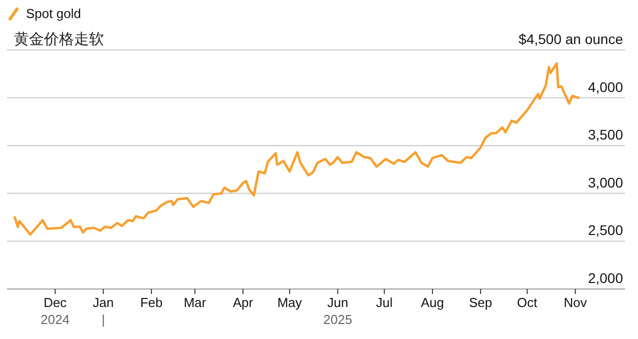 The height and width of the screenshot is (339, 638). Describe the element at coordinates (337, 311) in the screenshot. I see `x-tick-label: Jun 2025` at that location.